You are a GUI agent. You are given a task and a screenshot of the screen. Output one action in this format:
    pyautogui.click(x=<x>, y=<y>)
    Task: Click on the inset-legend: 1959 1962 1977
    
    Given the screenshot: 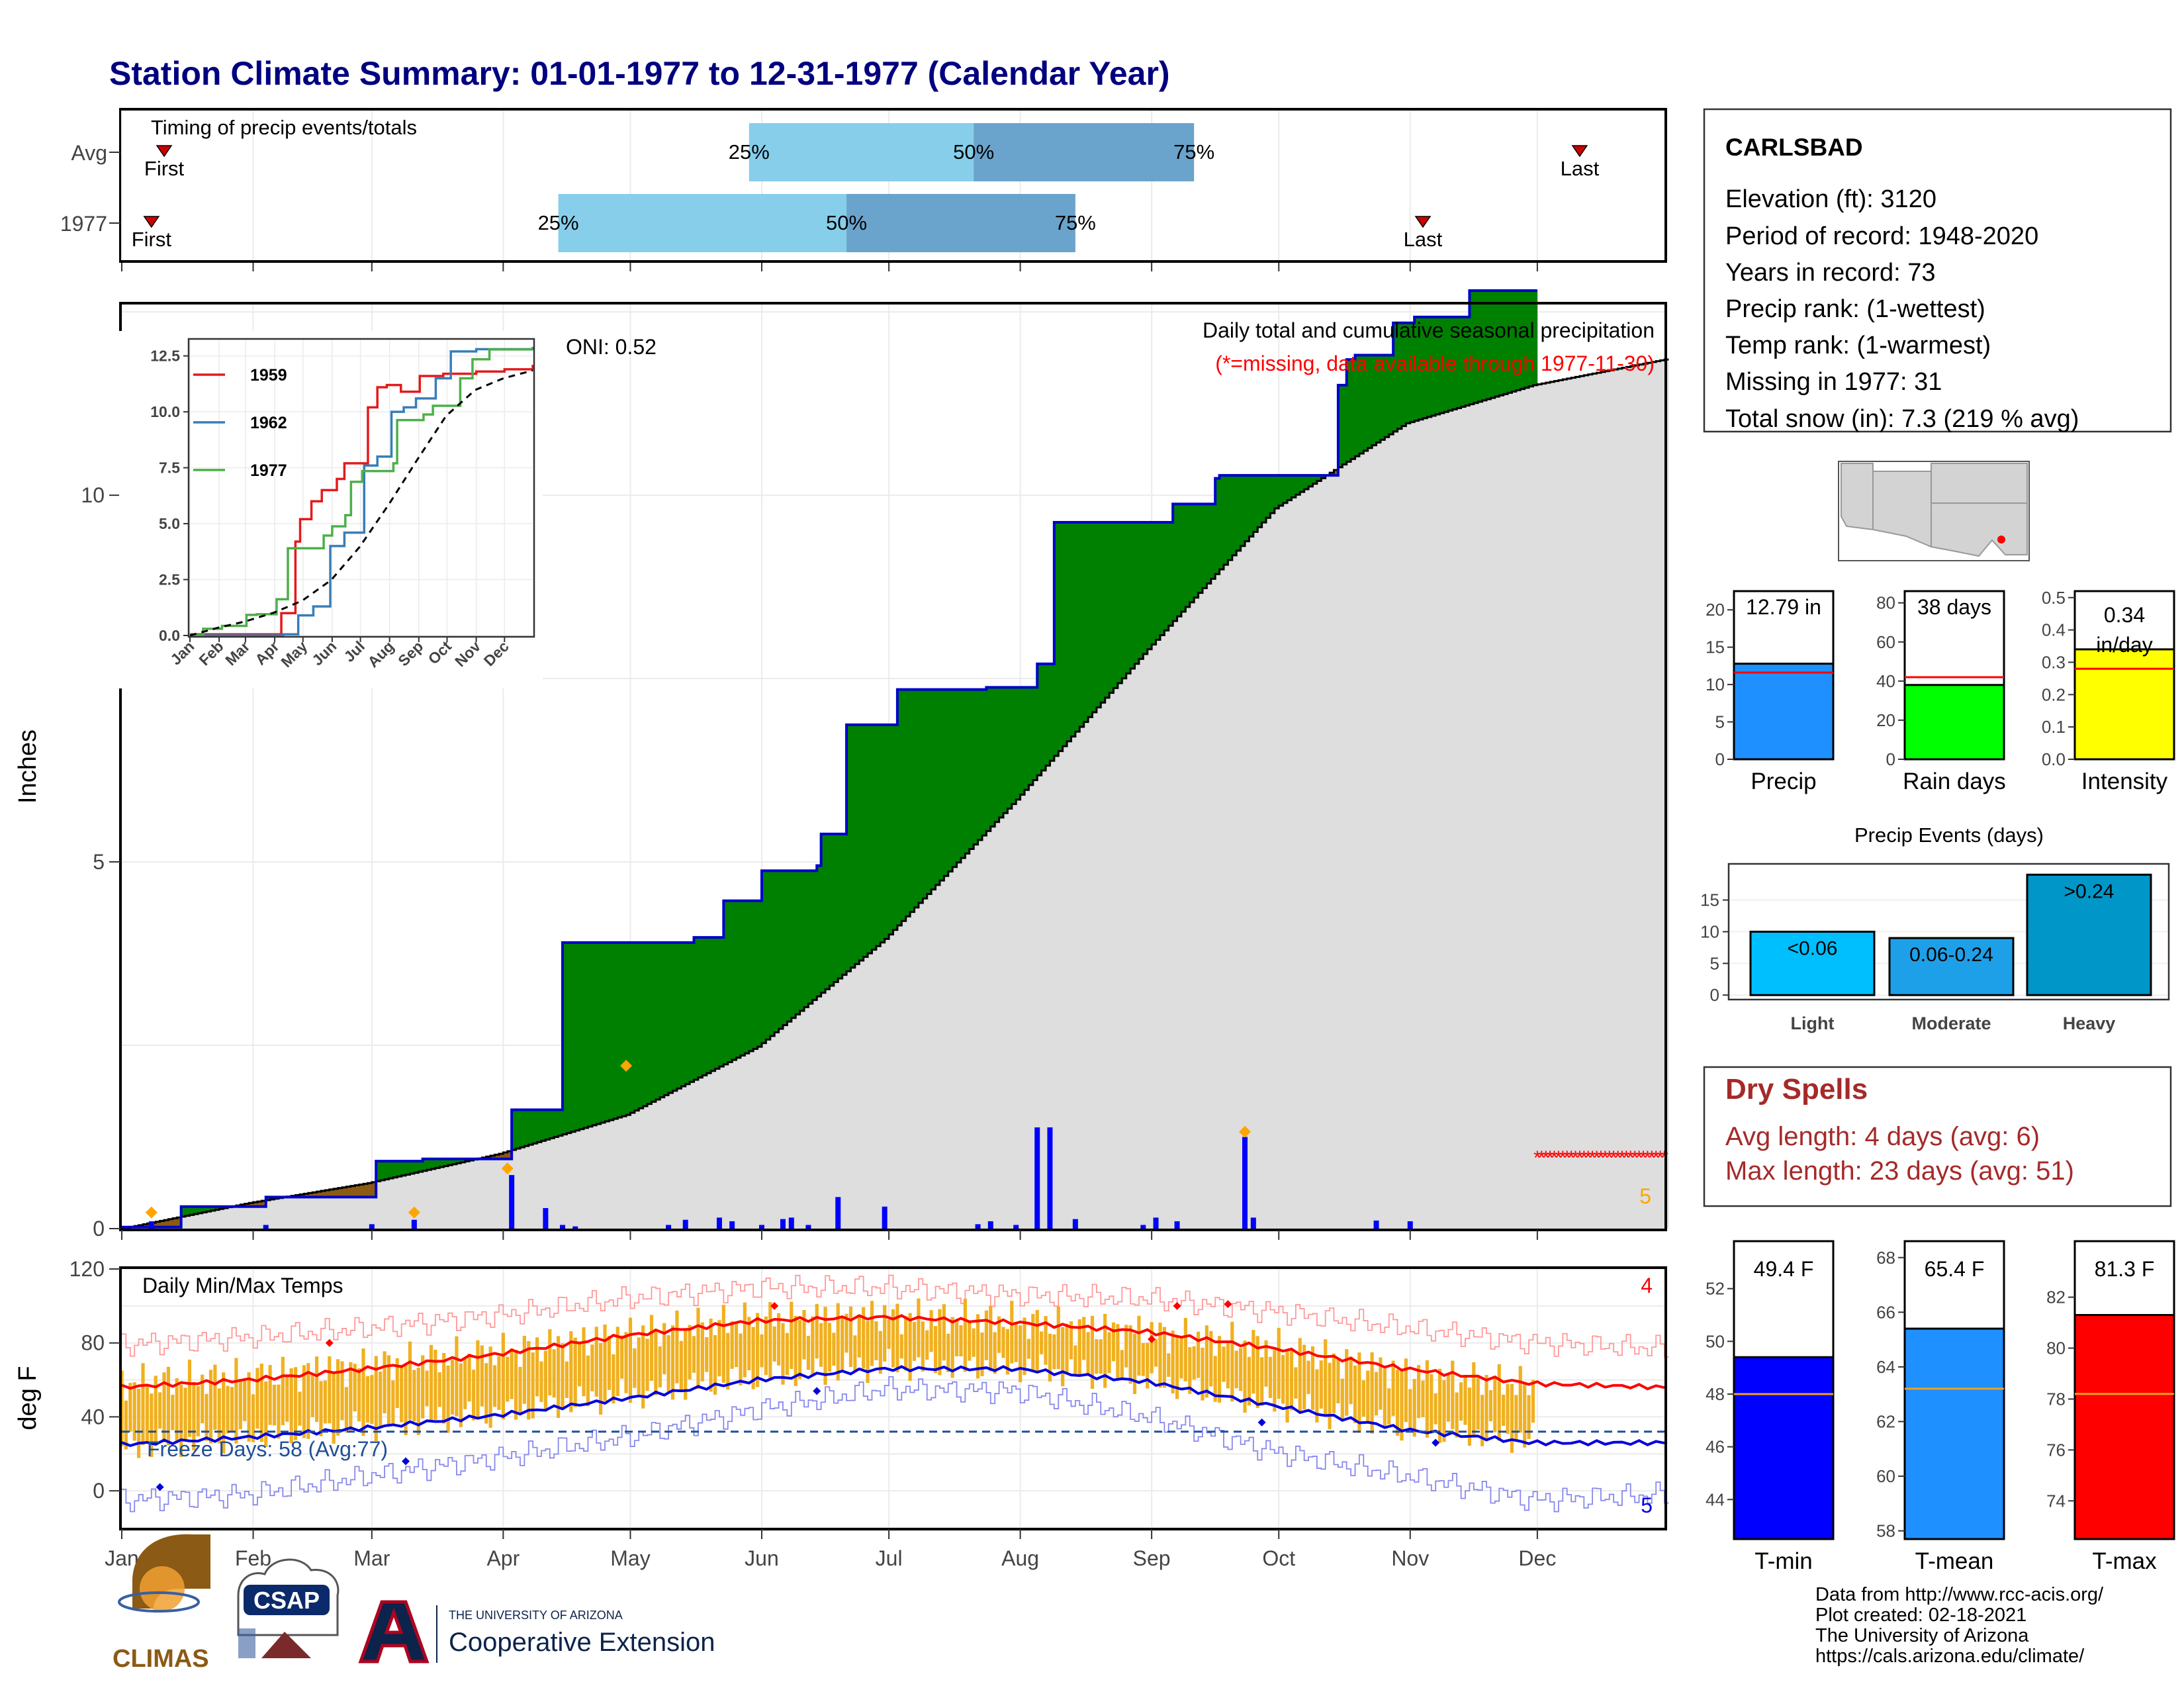 What is the action you would take?
    pyautogui.click(x=240, y=423)
    